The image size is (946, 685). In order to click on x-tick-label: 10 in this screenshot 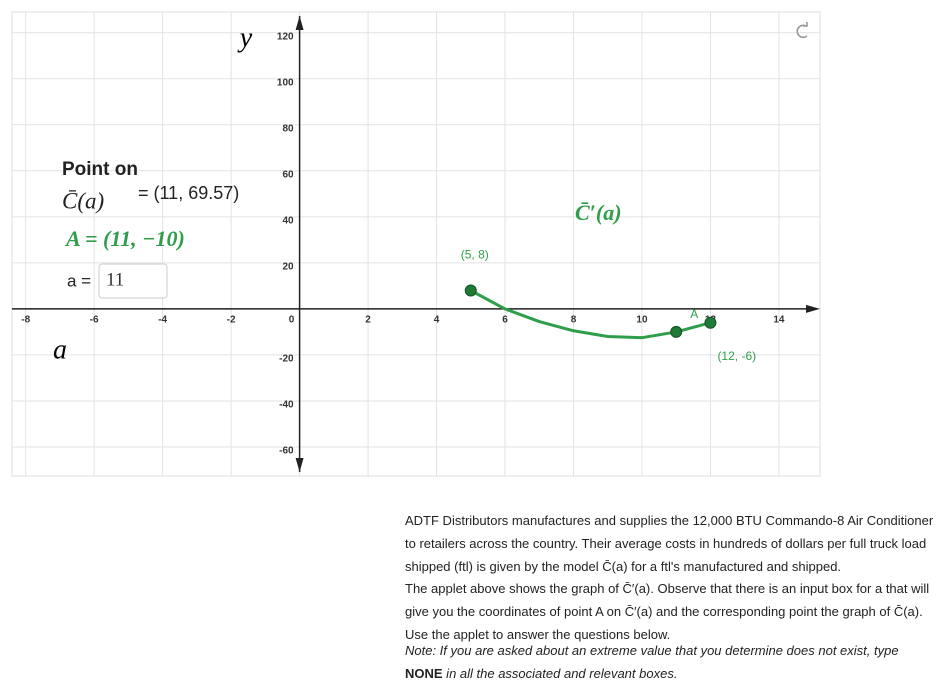, I will do `click(642, 320)`.